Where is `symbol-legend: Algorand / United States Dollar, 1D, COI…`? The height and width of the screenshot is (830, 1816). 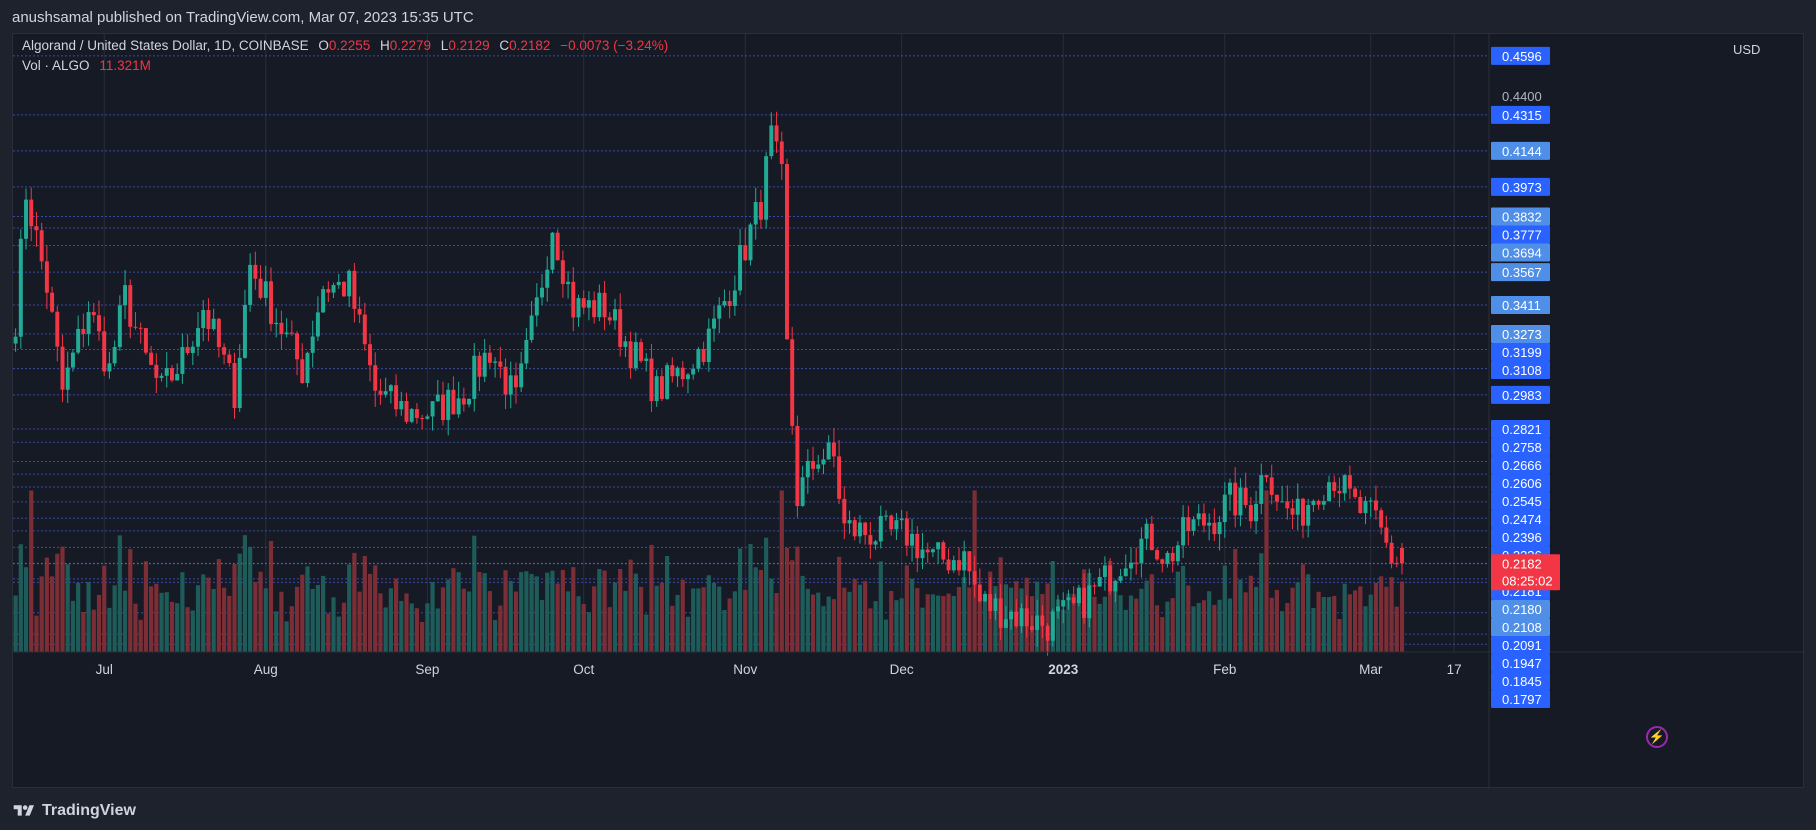
symbol-legend: Algorand / United States Dollar, 1D, COI… is located at coordinates (348, 45).